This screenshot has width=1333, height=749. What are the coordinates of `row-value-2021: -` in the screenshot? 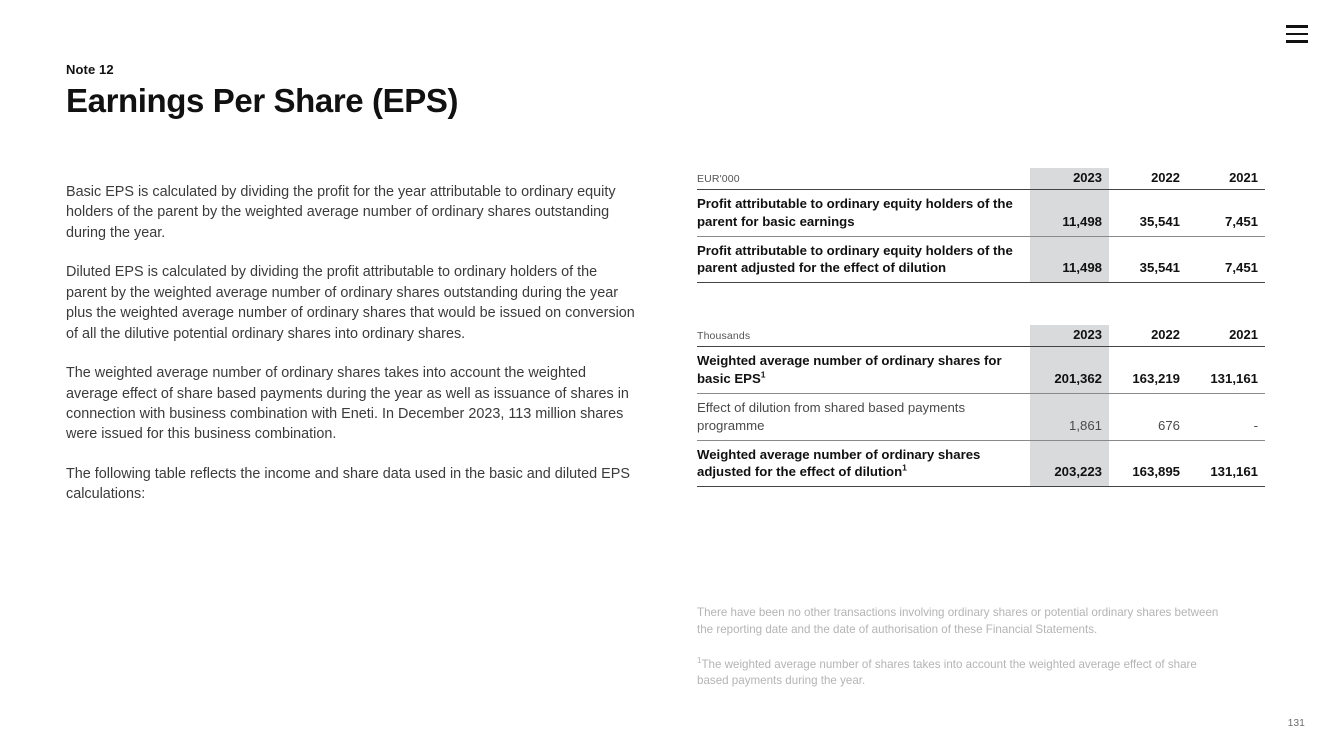 It's located at (1226, 417).